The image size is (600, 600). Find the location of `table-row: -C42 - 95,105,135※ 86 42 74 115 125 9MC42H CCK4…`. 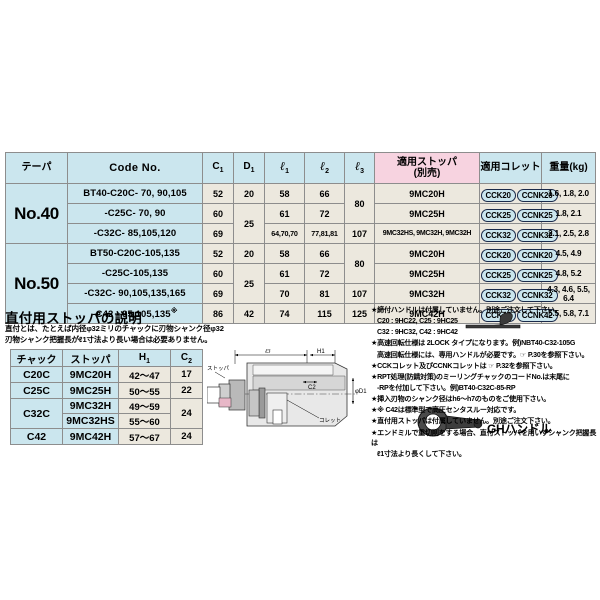

table-row: -C42 - 95,105,135※ 86 42 74 115 125 9MC42H CCK4… is located at coordinates (301, 313).